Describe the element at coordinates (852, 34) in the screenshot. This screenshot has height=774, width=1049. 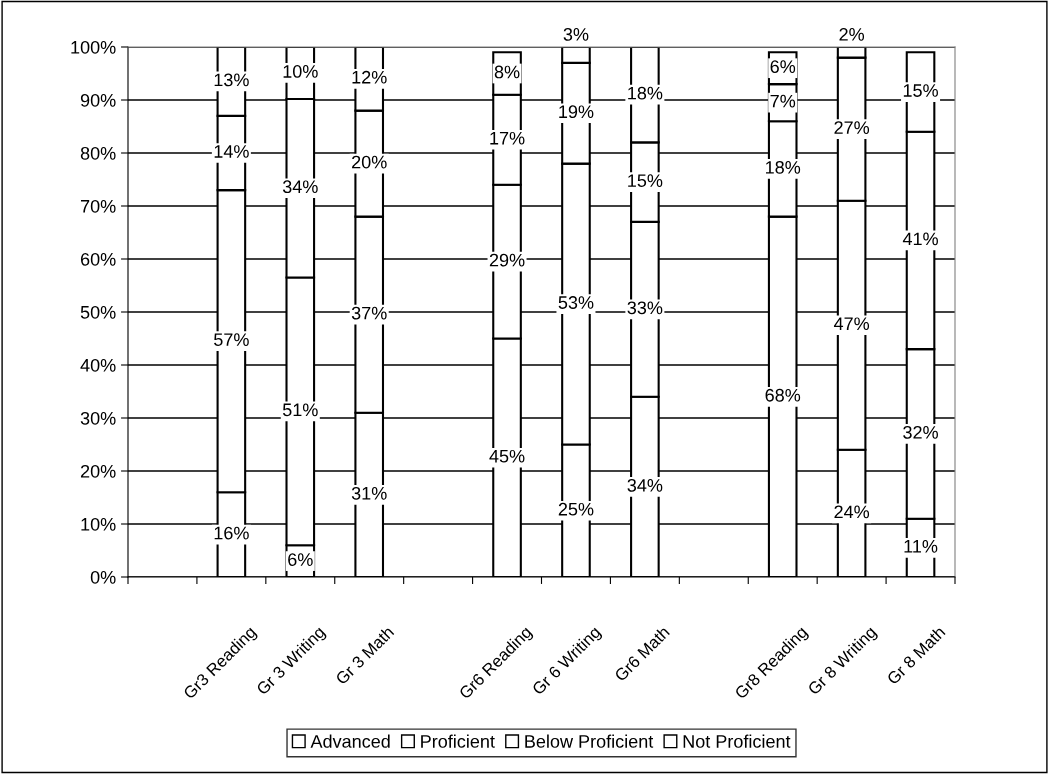
I see `text: 2%` at that location.